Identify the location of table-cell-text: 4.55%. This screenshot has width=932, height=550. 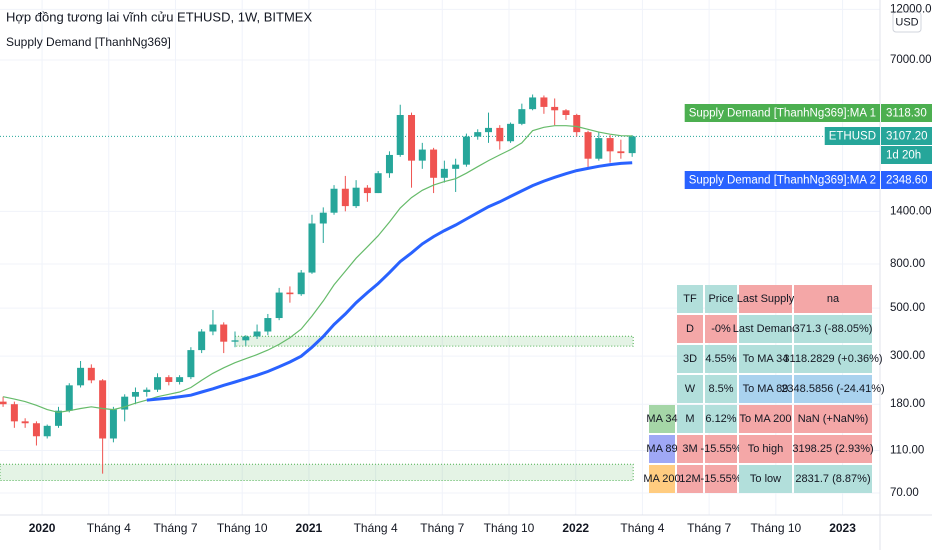
(720, 359).